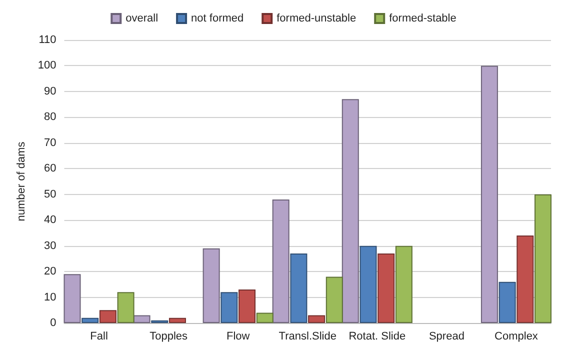 The width and height of the screenshot is (567, 356). What do you see at coordinates (217, 18) in the screenshot?
I see `legend-label: not formed` at bounding box center [217, 18].